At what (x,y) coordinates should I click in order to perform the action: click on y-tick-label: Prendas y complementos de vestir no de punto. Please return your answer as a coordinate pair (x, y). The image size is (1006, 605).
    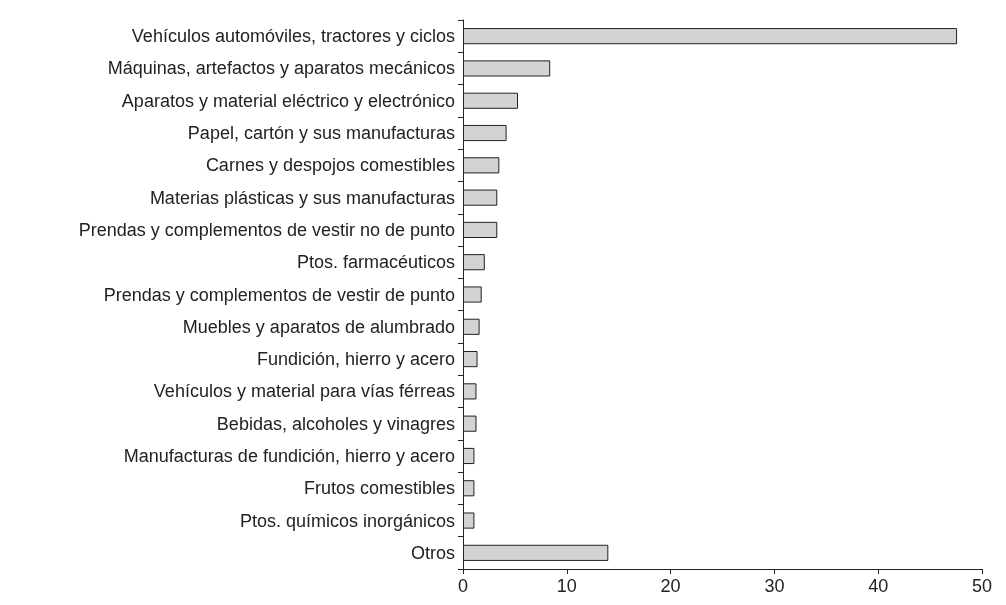
    Looking at the image, I should click on (266, 229).